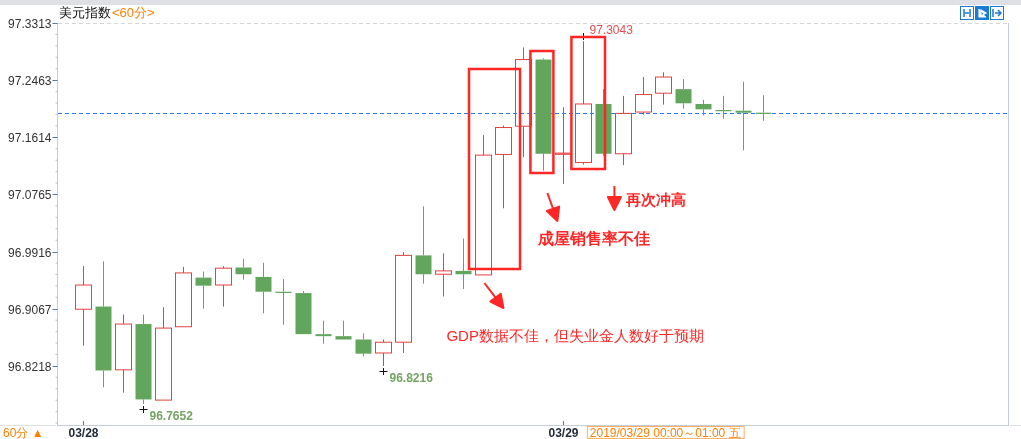 The height and width of the screenshot is (439, 1021). I want to click on annotation: 再次冲高, so click(656, 199).